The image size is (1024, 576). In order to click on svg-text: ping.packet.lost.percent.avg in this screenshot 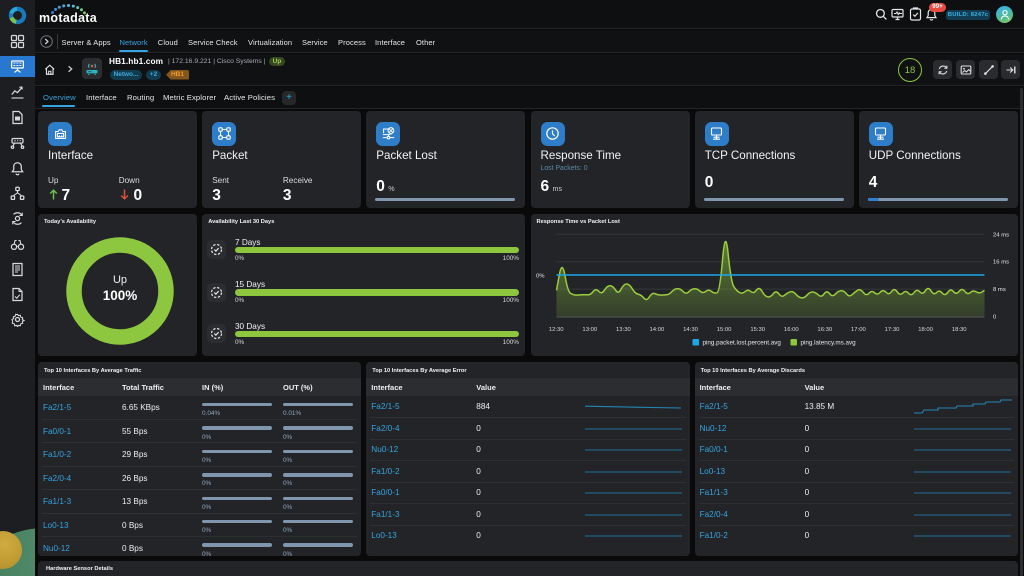, I will do `click(741, 343)`.